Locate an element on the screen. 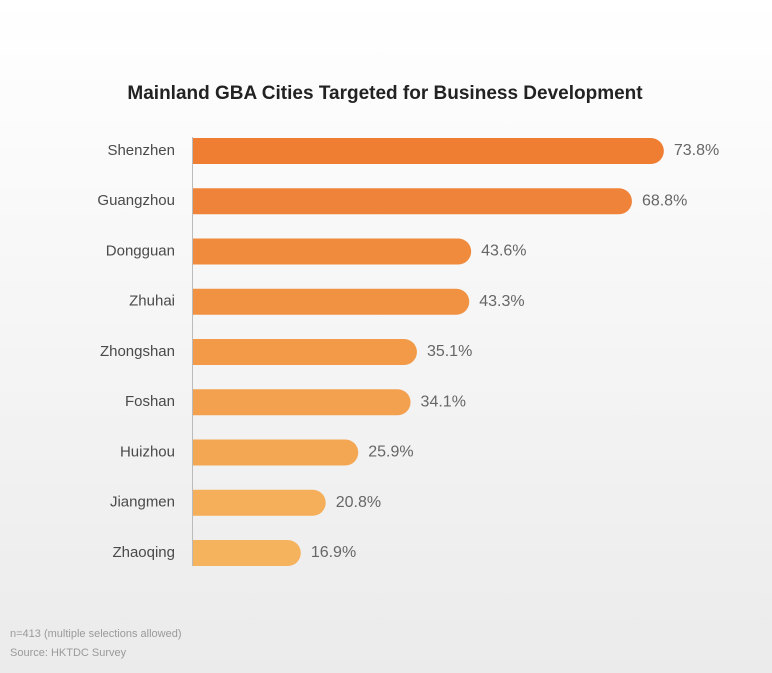 This screenshot has height=673, width=772. value-label: 25.9% is located at coordinates (390, 452).